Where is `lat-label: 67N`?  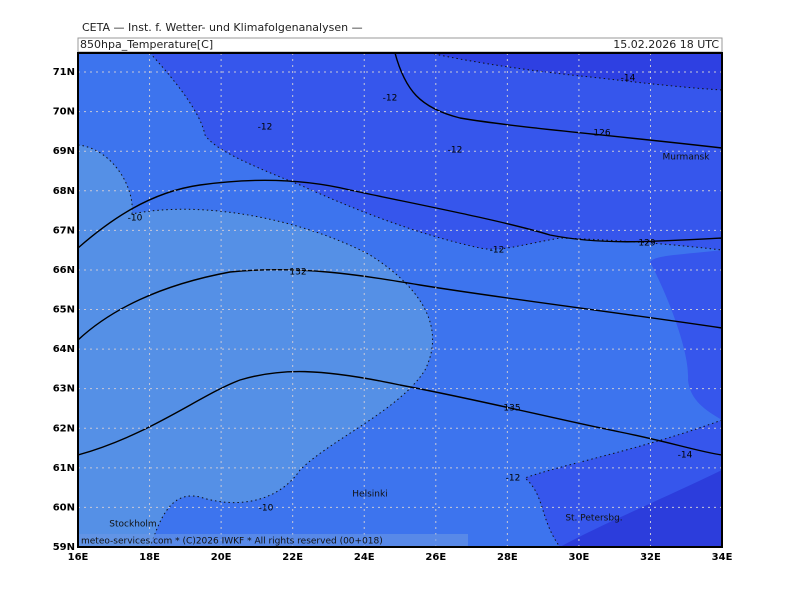 lat-label: 67N is located at coordinates (64, 230).